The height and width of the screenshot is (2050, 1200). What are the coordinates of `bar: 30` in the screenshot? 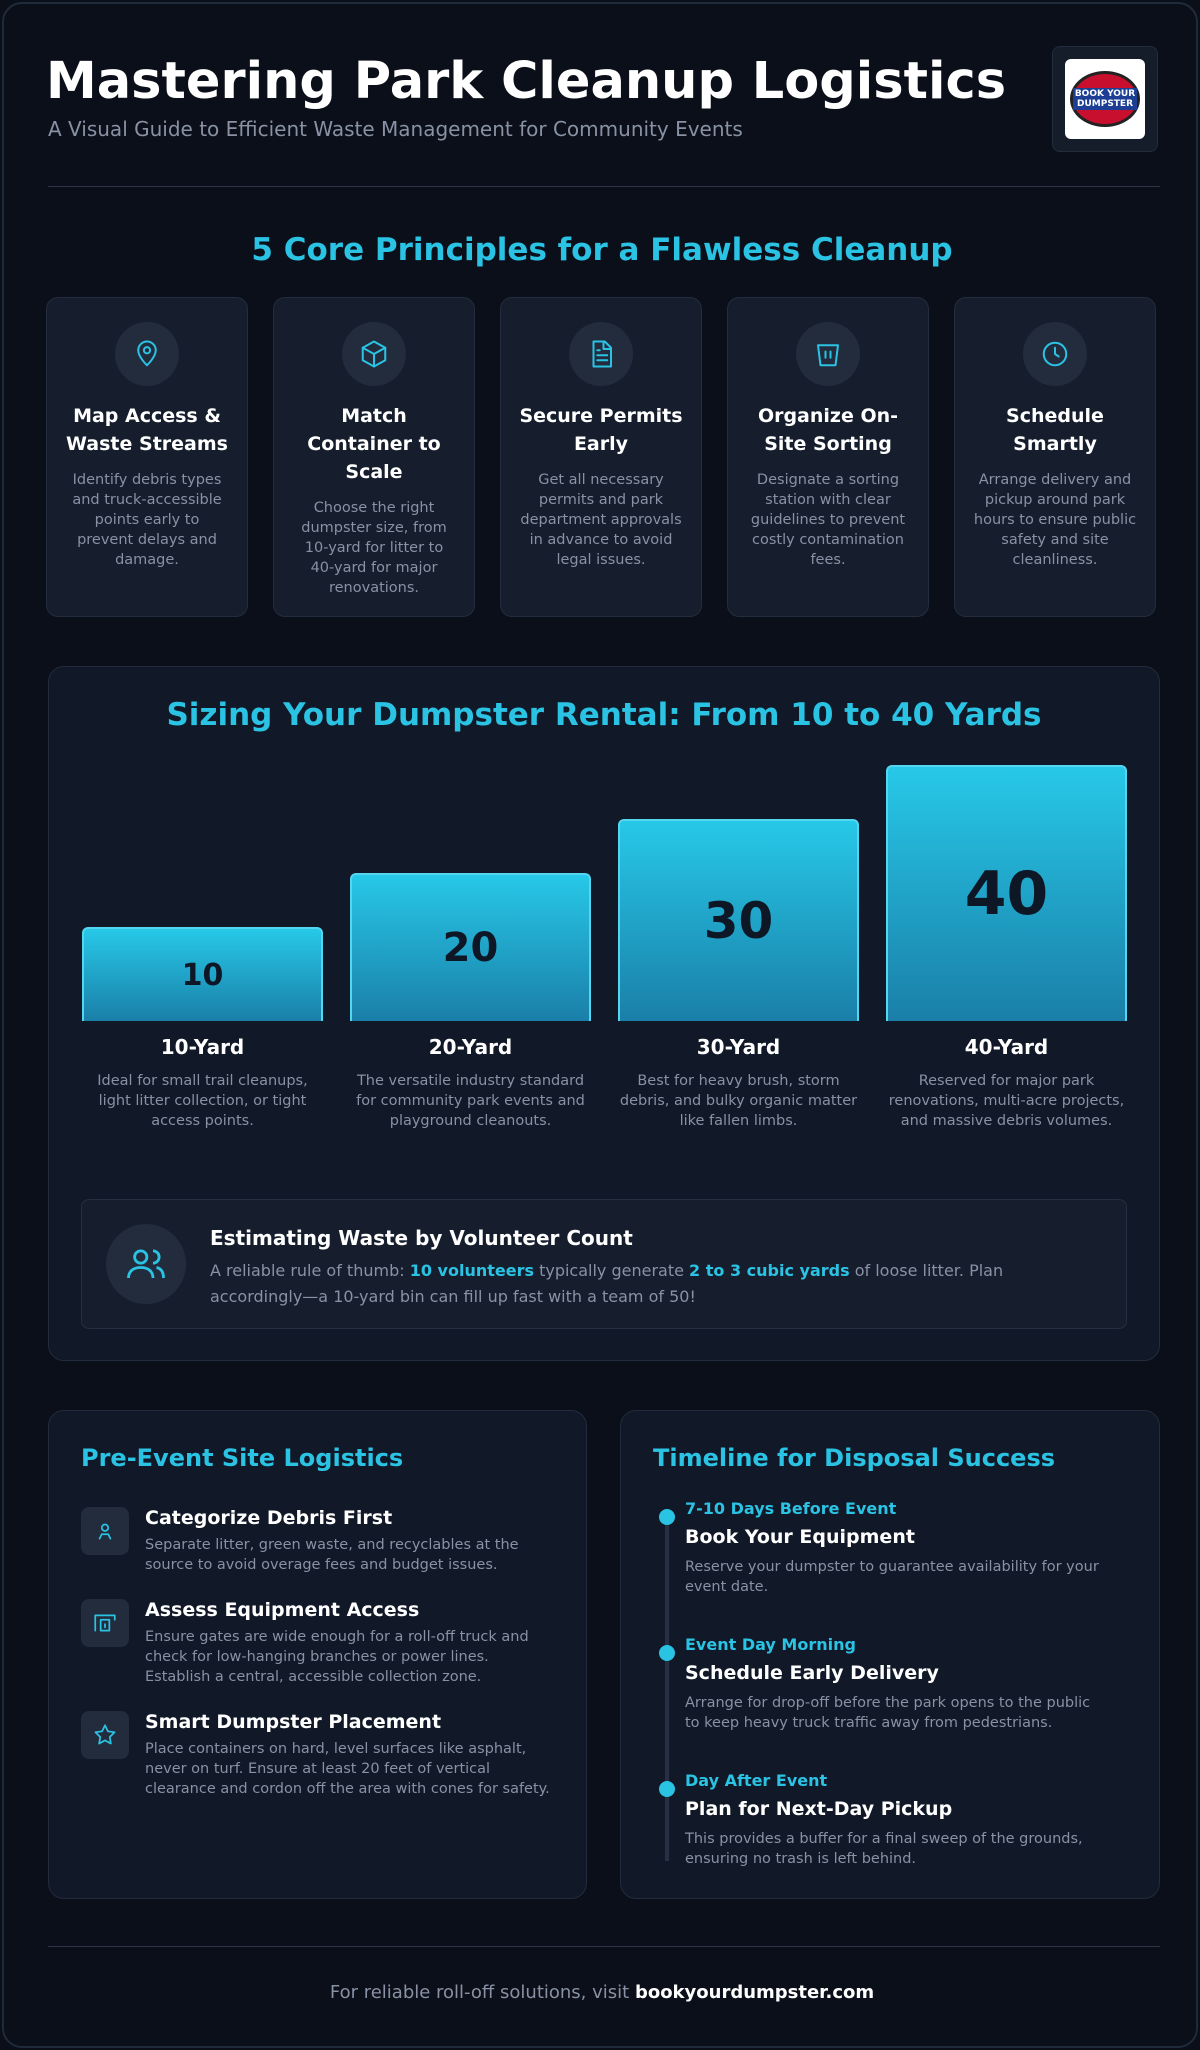 It's located at (738, 920).